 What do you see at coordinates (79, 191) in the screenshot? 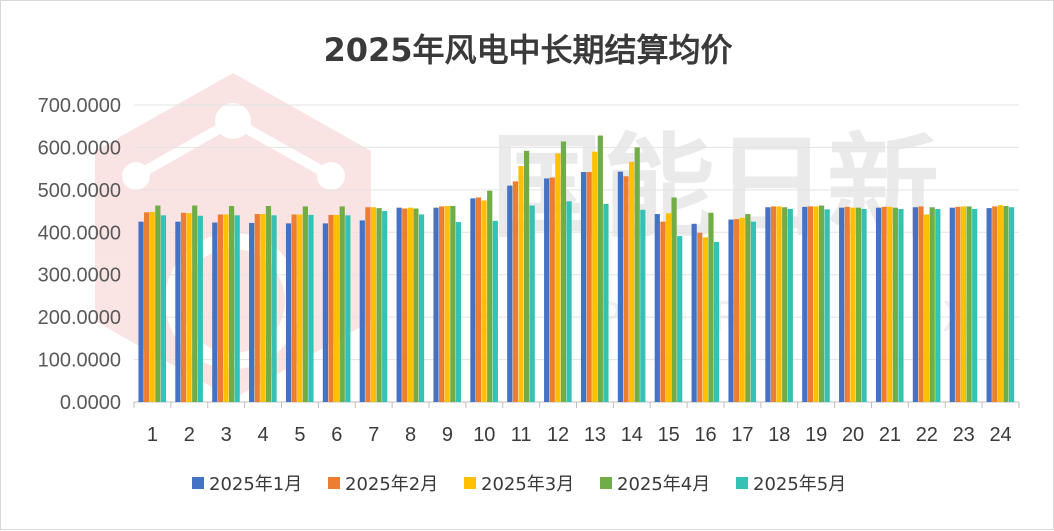
I see `y-tick-label: 500.0000` at bounding box center [79, 191].